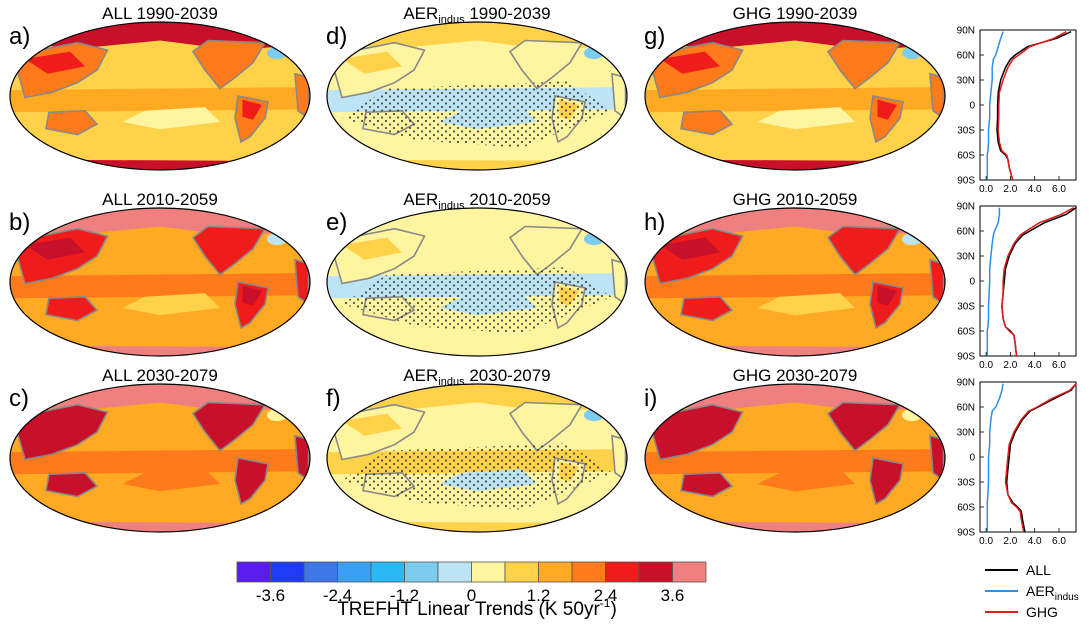  I want to click on colorbar-title: TREFHT Linear Trends (K 50yr-1), so click(477, 608).